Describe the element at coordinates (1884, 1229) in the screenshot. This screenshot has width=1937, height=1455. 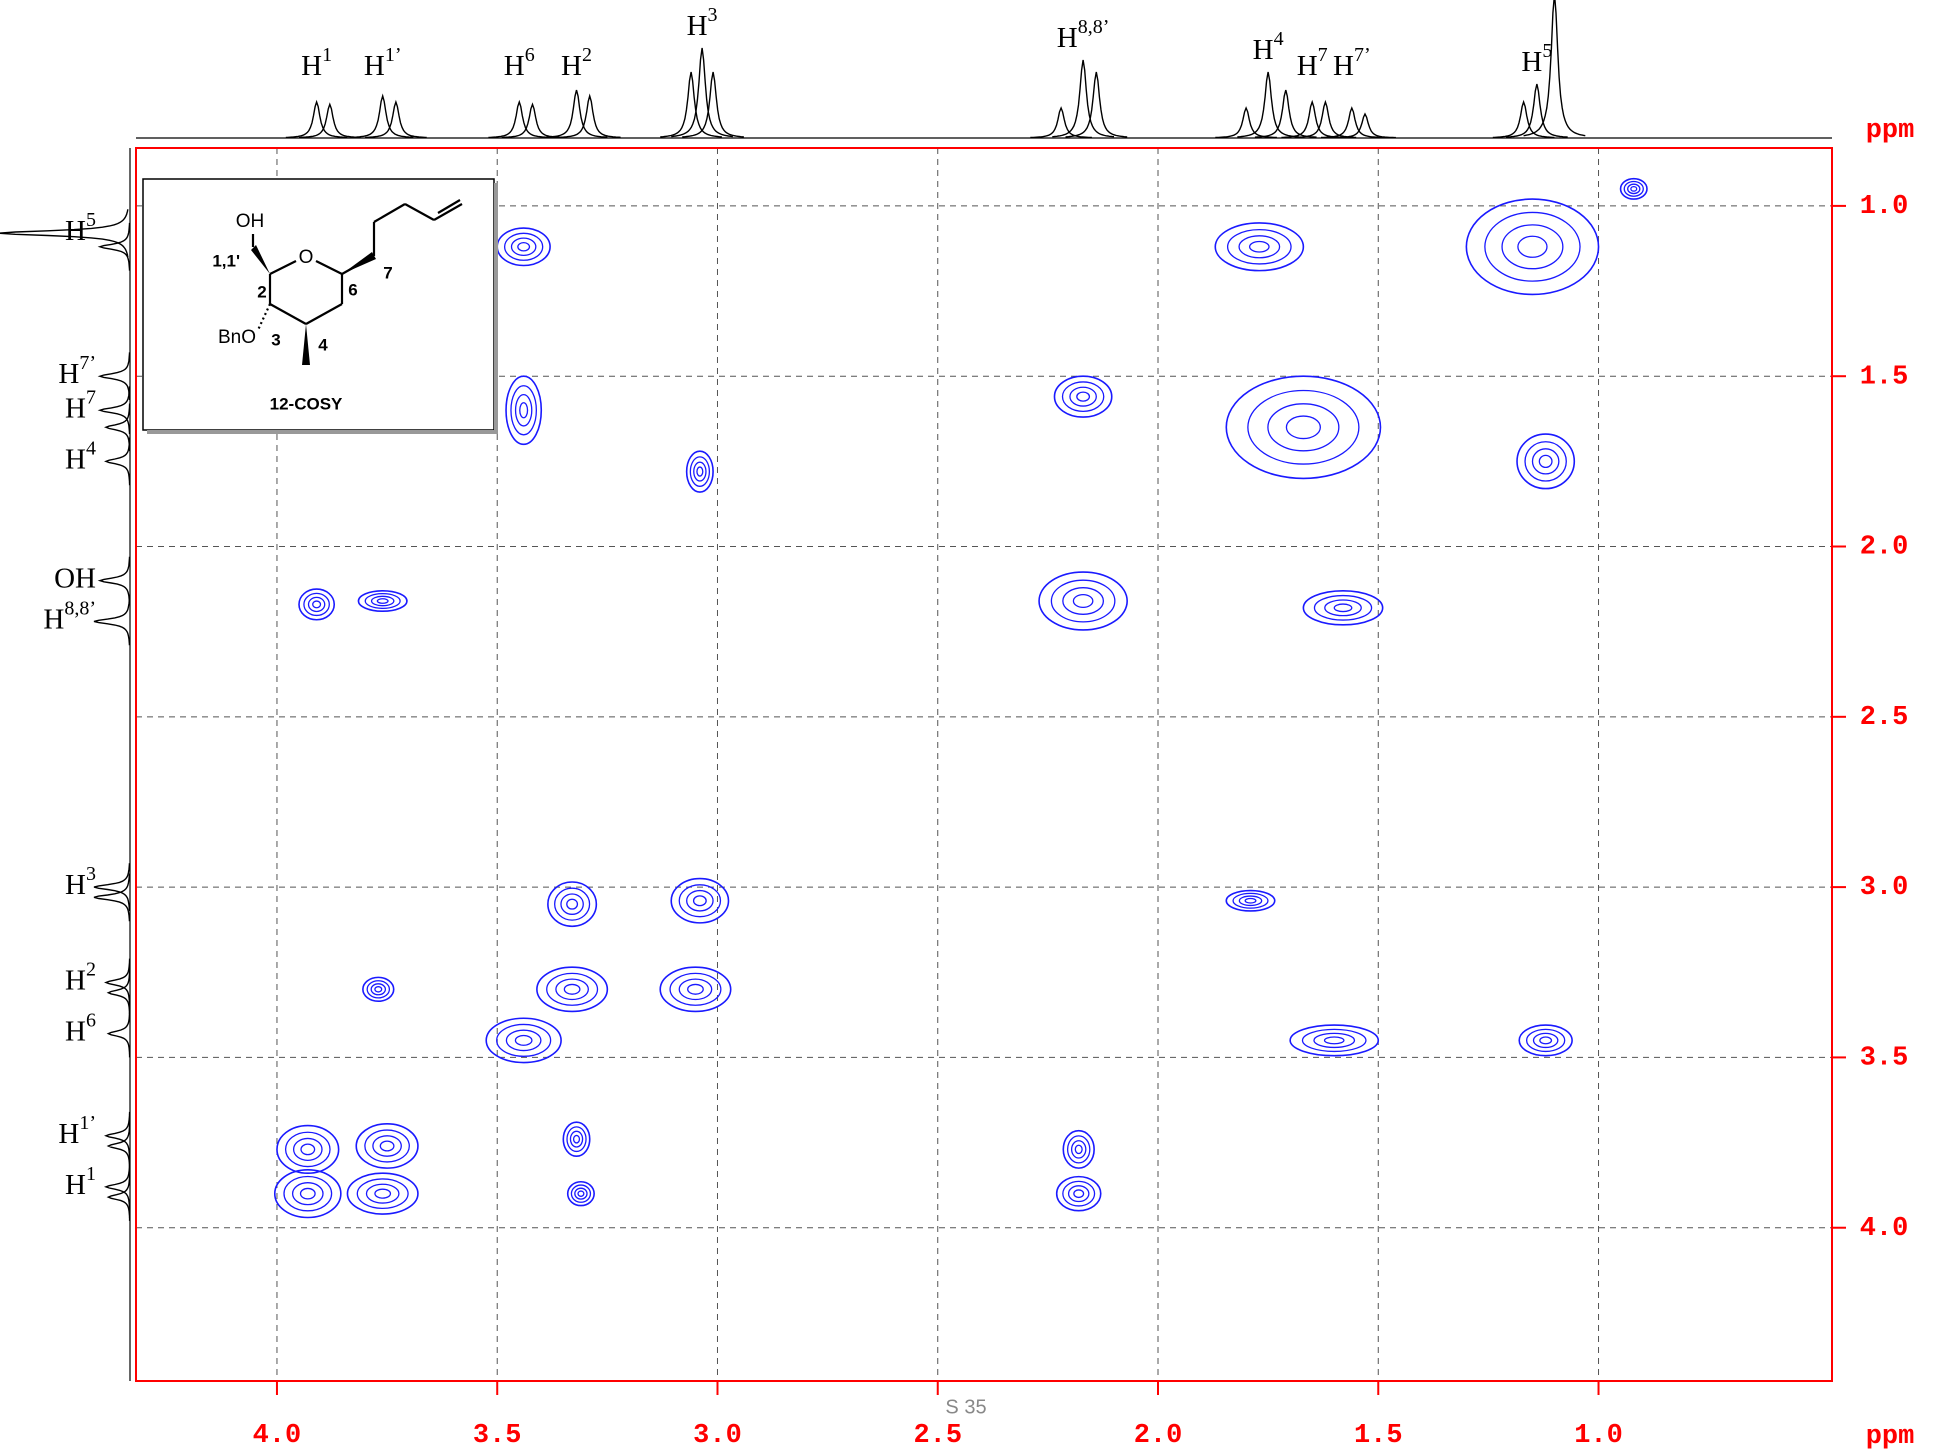
I see `y-tick-label: 4.0` at that location.